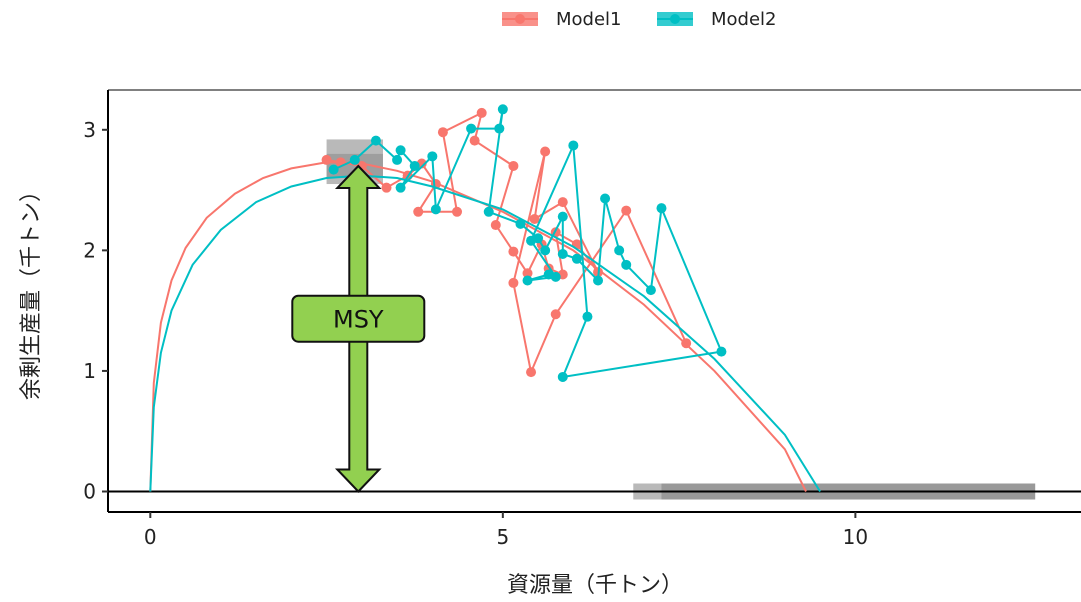  I want to click on legend-dot-model1, so click(520, 19).